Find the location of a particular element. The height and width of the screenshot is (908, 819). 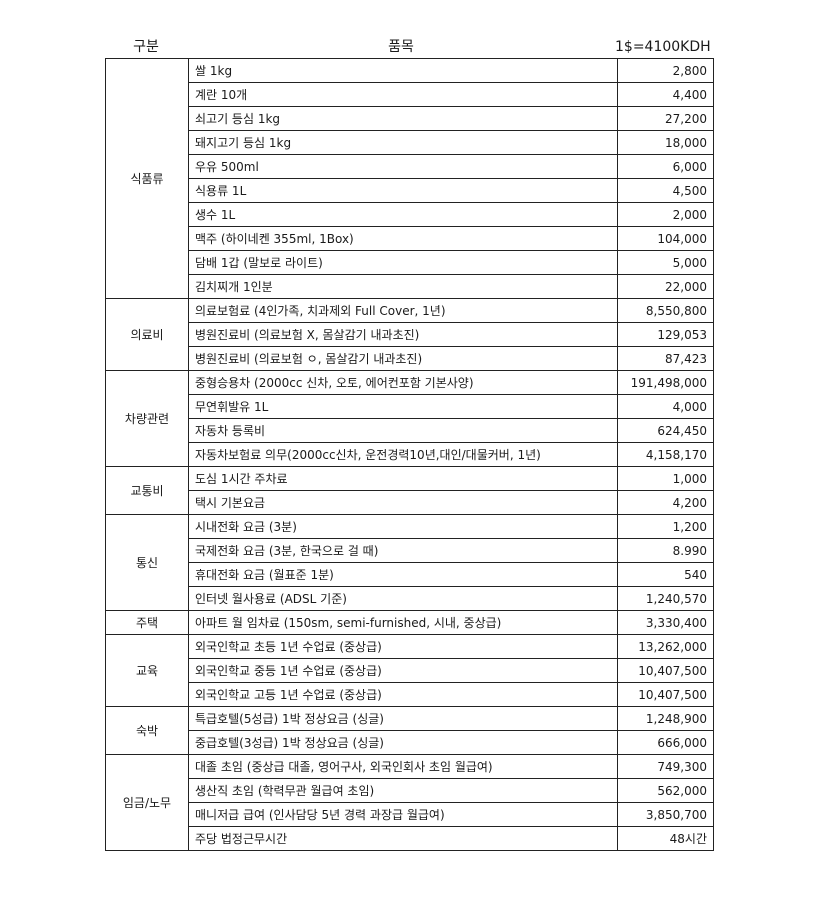

category-cell: 의료비 is located at coordinates (147, 334).